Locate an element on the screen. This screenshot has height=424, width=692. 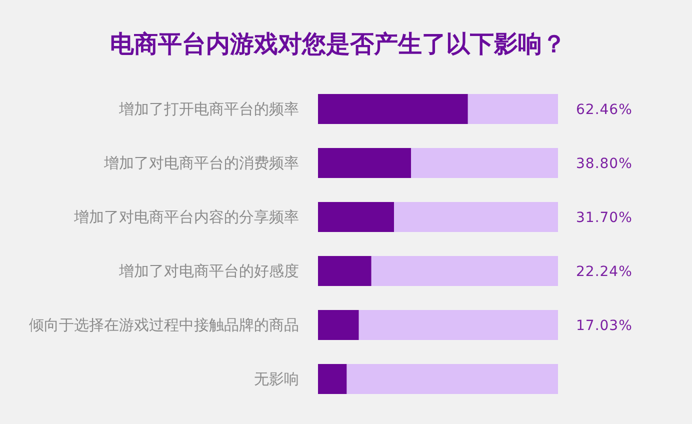
category-label: 增加了打开电商平台的频率 is located at coordinates (209, 109).